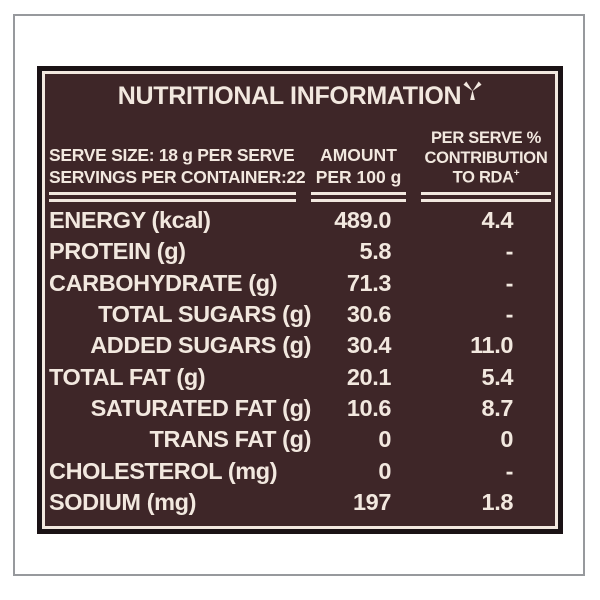  Describe the element at coordinates (123, 501) in the screenshot. I see `nutrient-name: SODIUM (mg)` at that location.